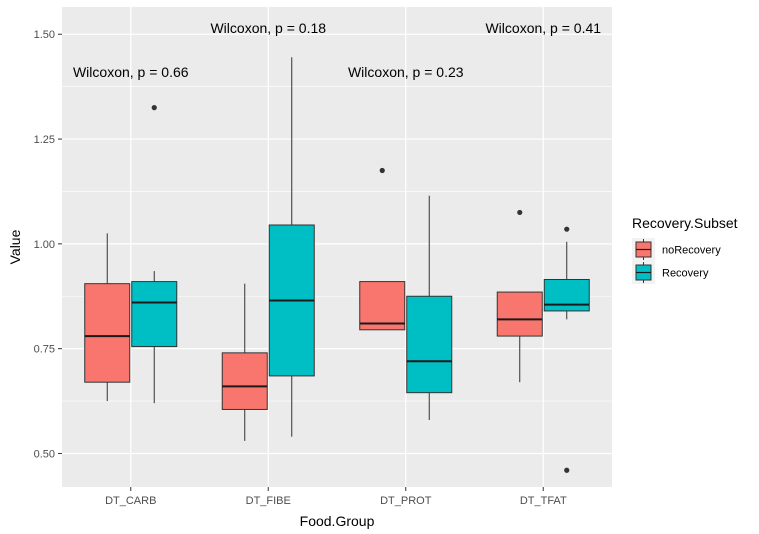  I want to click on y-tick-label: 1.25, so click(44, 140).